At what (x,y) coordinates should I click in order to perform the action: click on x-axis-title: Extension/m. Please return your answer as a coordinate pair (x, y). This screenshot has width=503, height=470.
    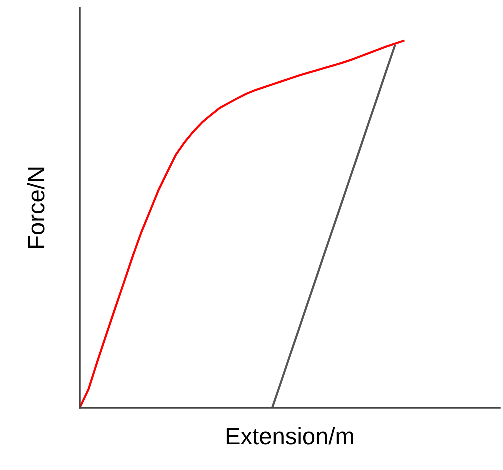
    Looking at the image, I should click on (290, 436).